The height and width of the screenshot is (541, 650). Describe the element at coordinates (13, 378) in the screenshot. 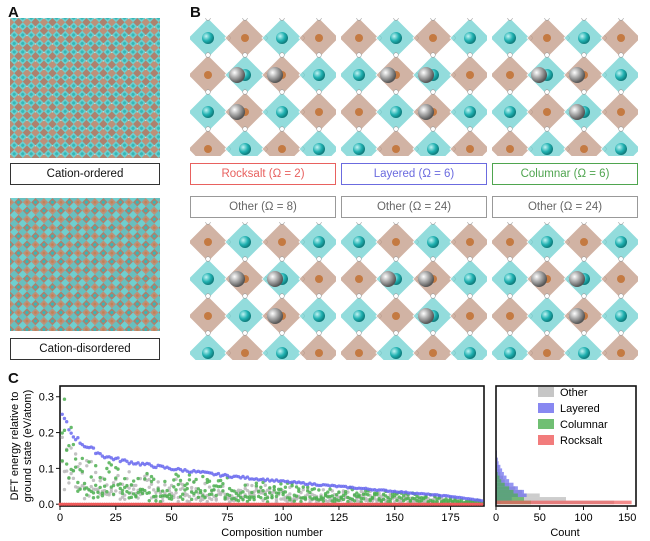

I see `panel-c-letter: C` at that location.